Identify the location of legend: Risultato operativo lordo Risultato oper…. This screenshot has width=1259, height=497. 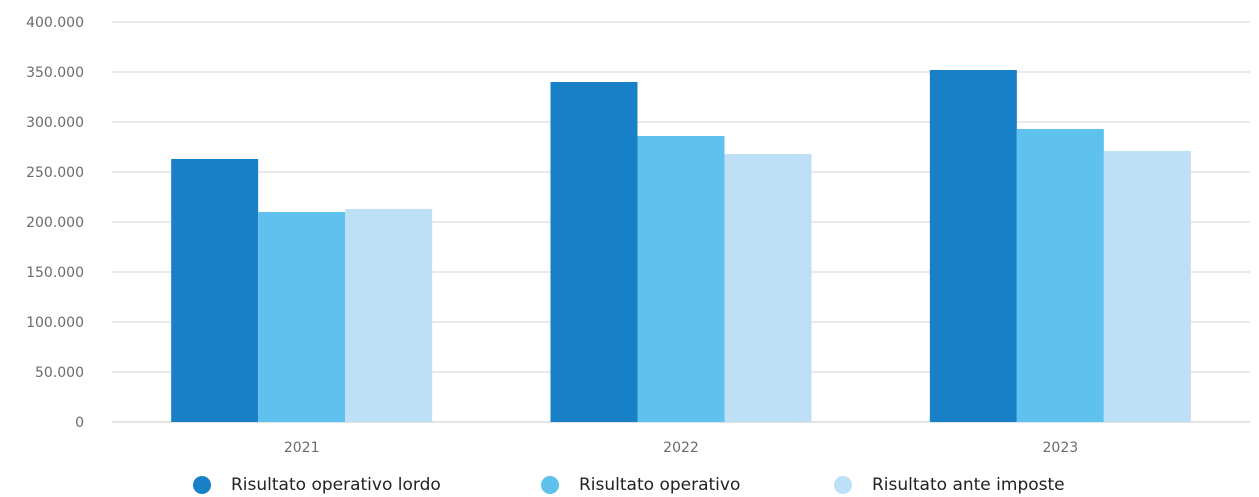
(629, 484).